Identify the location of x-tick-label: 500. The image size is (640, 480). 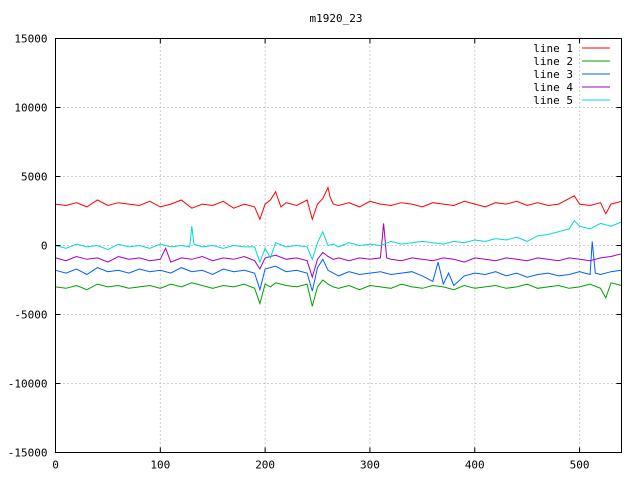
(580, 465).